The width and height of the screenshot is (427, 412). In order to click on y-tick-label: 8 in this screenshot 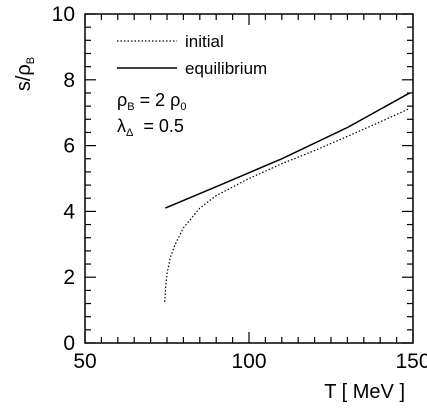, I will do `click(69, 80)`.